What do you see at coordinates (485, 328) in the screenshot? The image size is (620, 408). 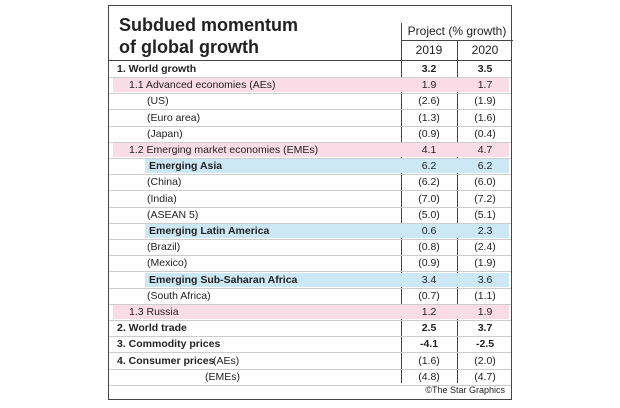 I see `value-cell: 3.7` at bounding box center [485, 328].